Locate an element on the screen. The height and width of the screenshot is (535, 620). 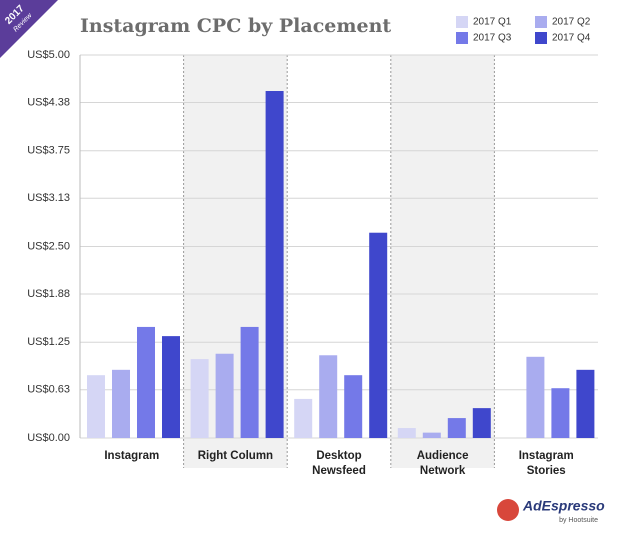
y-tick-label: US$0.63 is located at coordinates (48, 390).